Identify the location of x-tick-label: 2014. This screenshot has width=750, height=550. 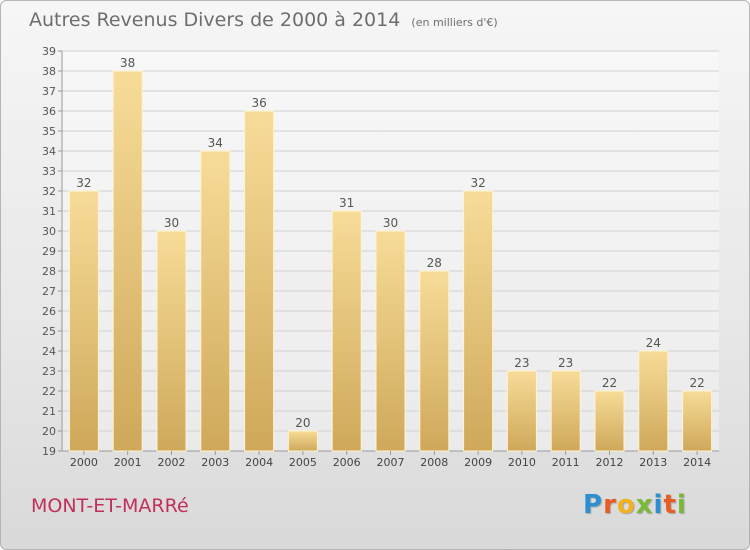
(697, 462).